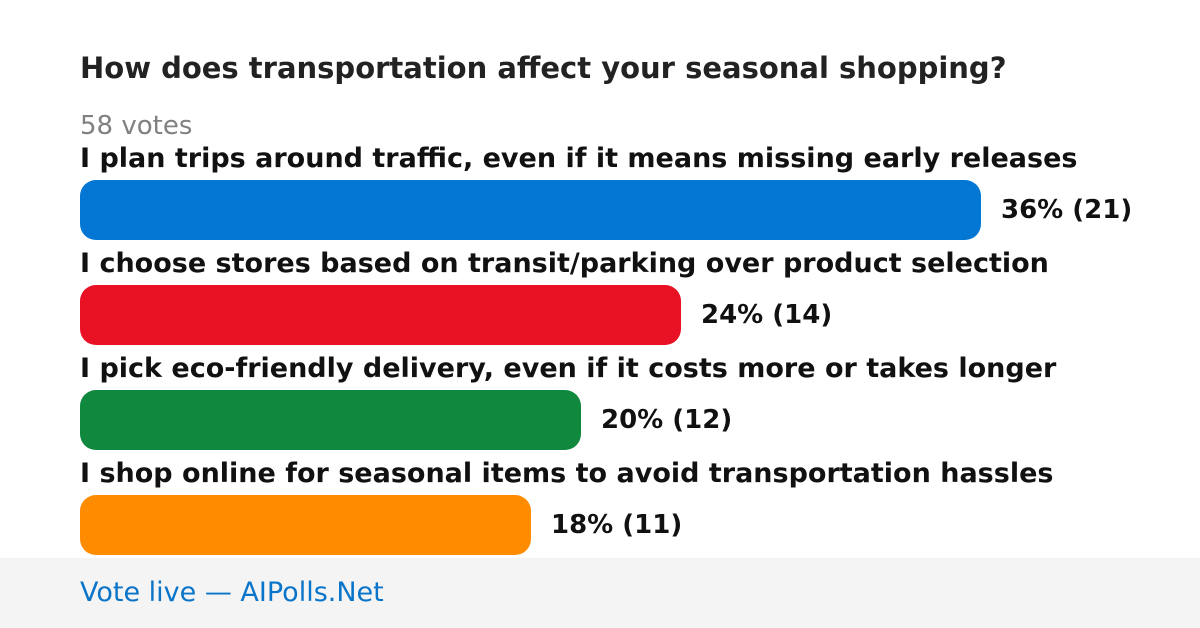 The image size is (1200, 628). I want to click on result-value-4: 18% (11), so click(617, 525).